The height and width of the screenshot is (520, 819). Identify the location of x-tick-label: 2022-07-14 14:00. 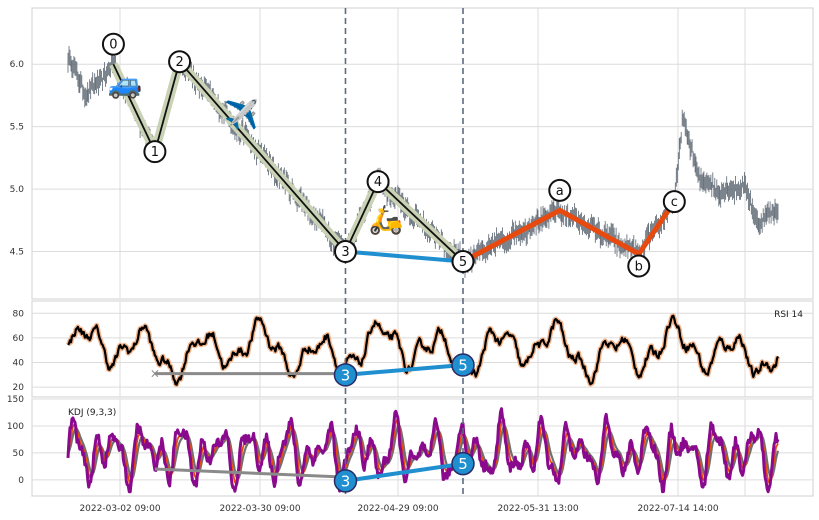
(677, 509).